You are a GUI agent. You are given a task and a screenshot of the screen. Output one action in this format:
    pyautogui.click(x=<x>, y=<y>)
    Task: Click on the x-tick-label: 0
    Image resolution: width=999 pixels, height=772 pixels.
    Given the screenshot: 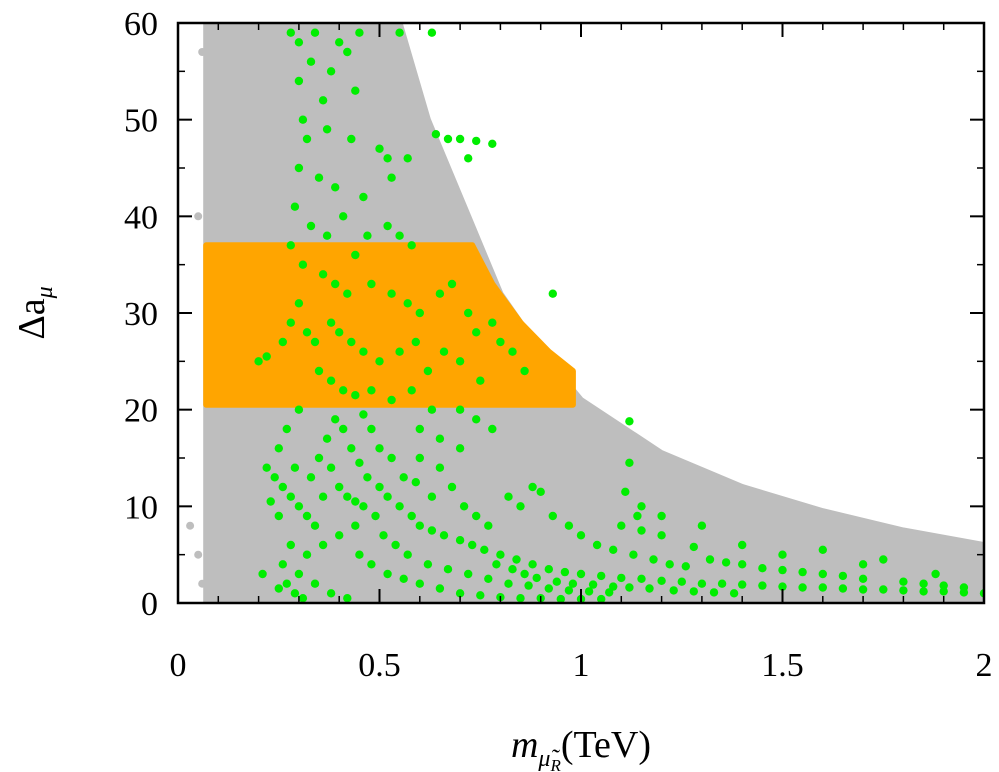 What is the action you would take?
    pyautogui.click(x=178, y=665)
    